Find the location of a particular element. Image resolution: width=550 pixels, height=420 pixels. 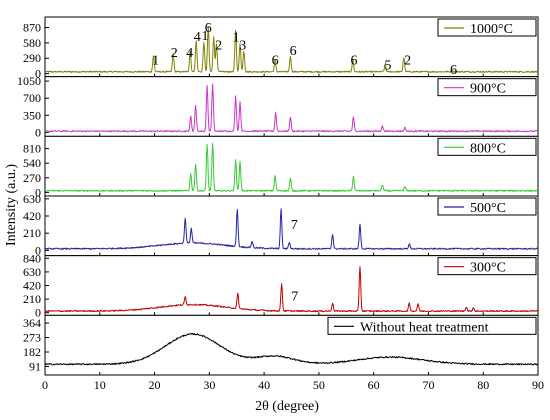

x-axis-title: 2θ (degree) is located at coordinates (287, 406).